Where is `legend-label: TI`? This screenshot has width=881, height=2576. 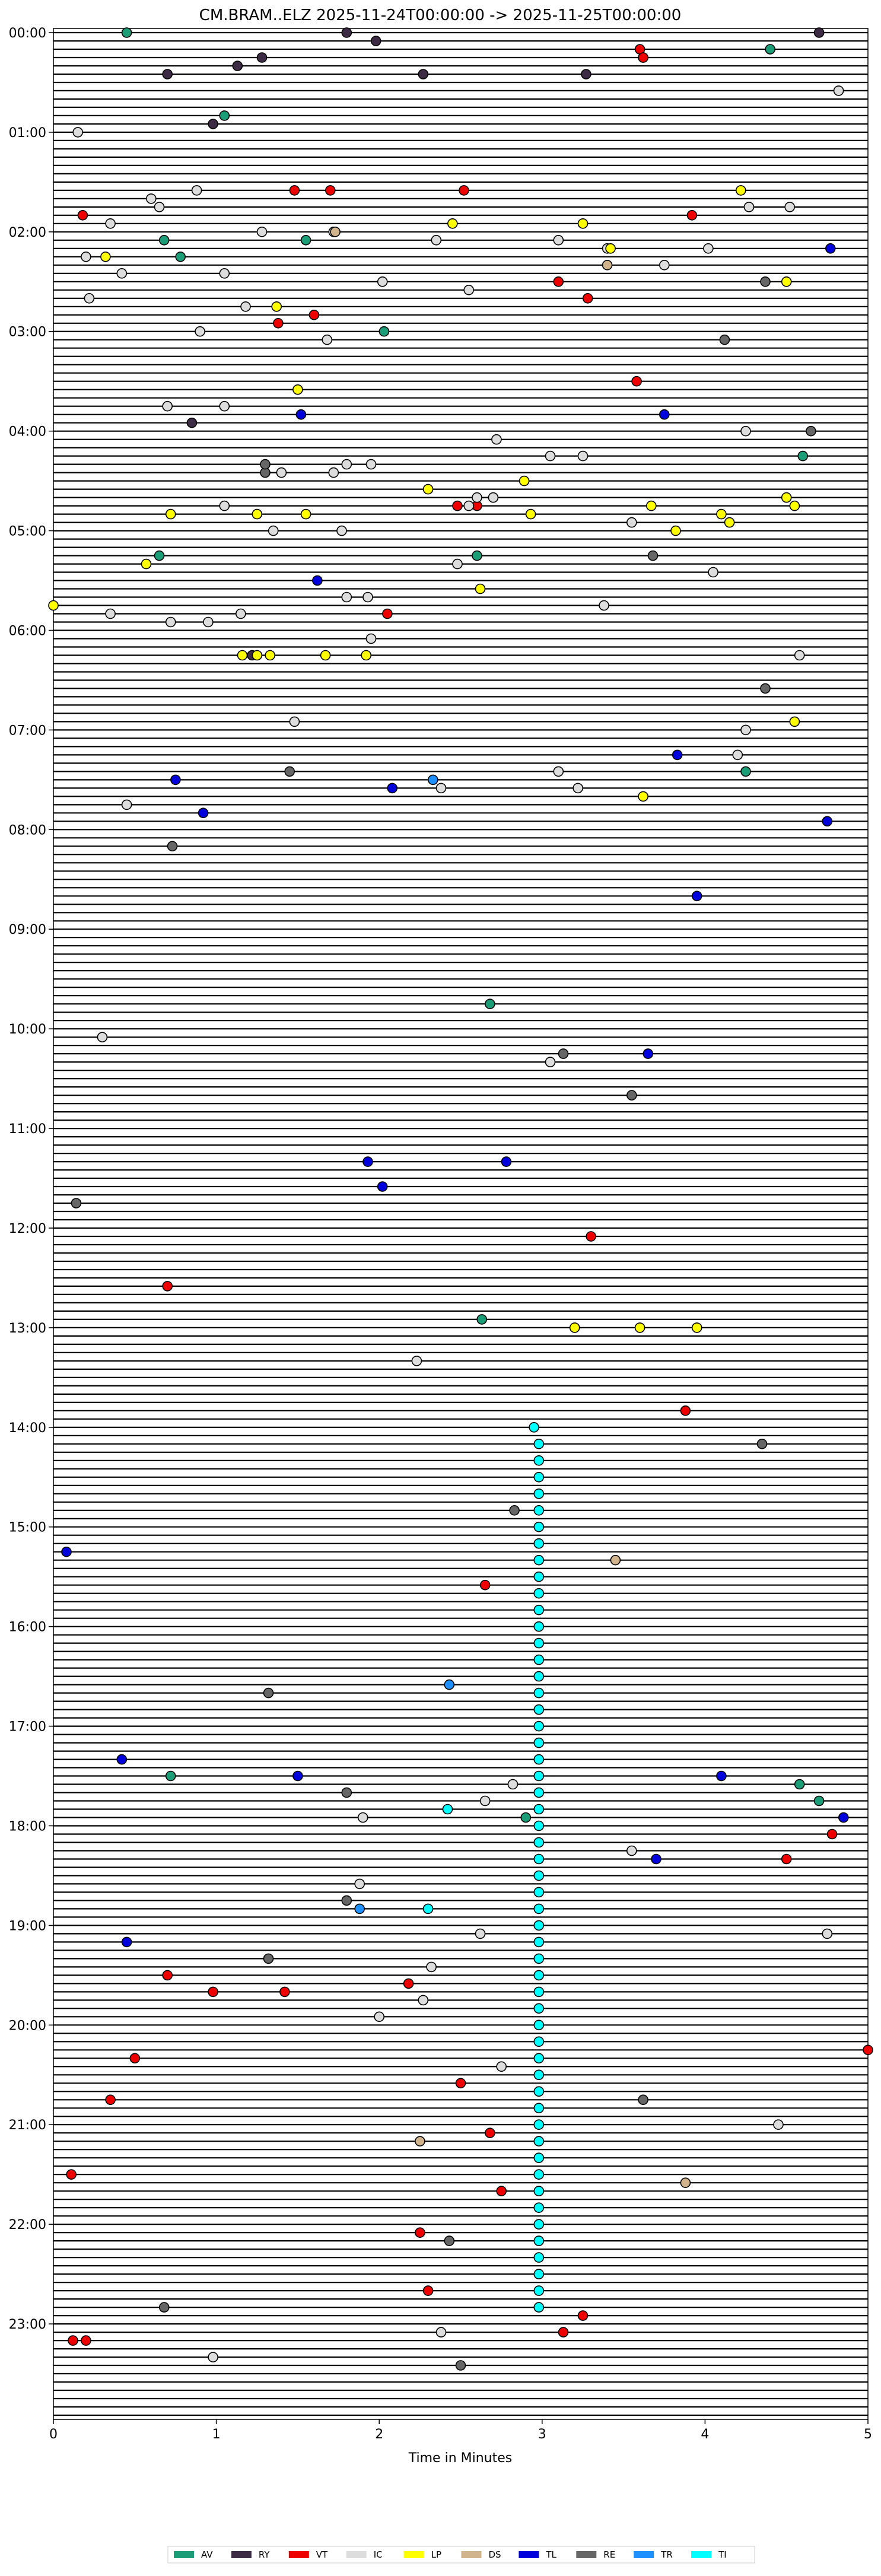 legend-label: TI is located at coordinates (723, 2554).